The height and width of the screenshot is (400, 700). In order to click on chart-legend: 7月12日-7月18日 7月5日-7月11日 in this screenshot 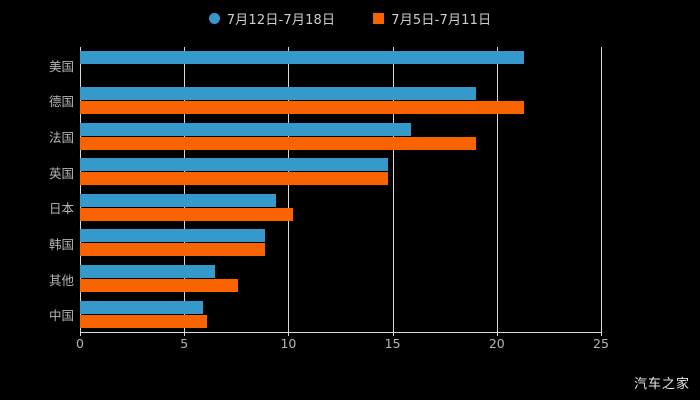, I will do `click(350, 18)`.